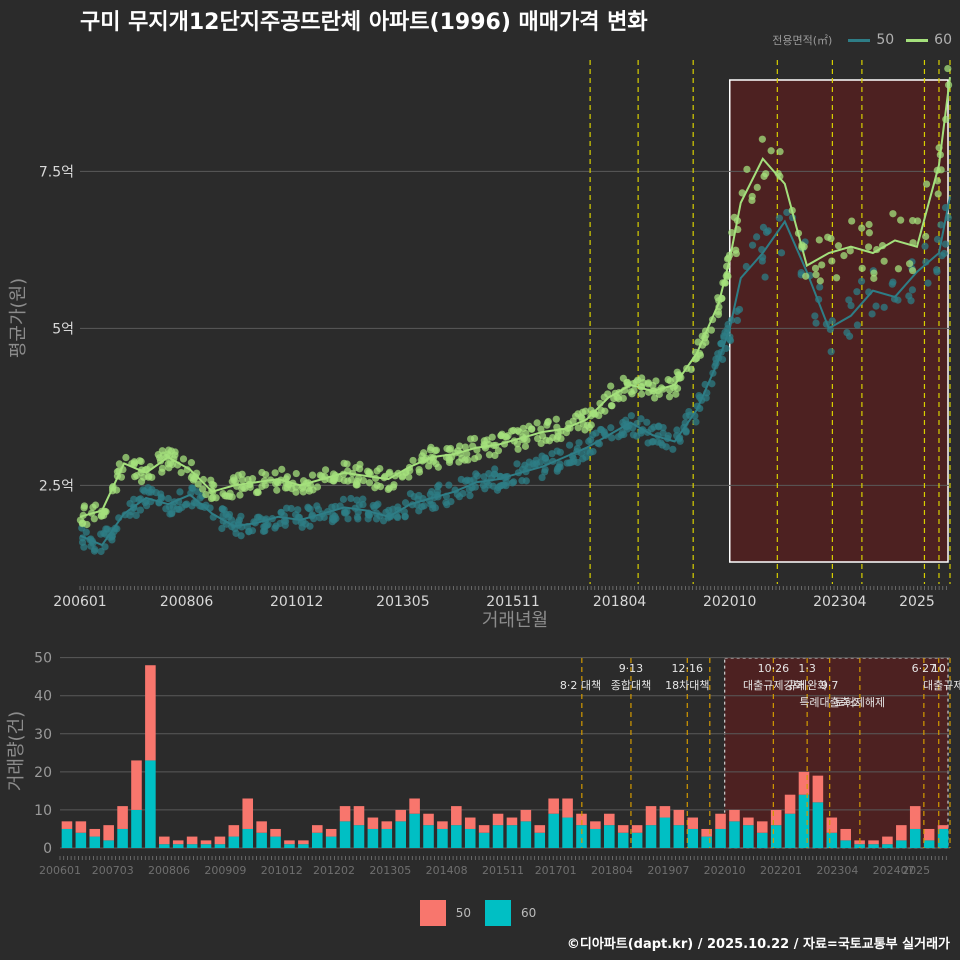 Image resolution: width=960 pixels, height=960 pixels. Describe the element at coordinates (480, 913) in the screenshot. I see `bottom-legend: 50 60` at that location.